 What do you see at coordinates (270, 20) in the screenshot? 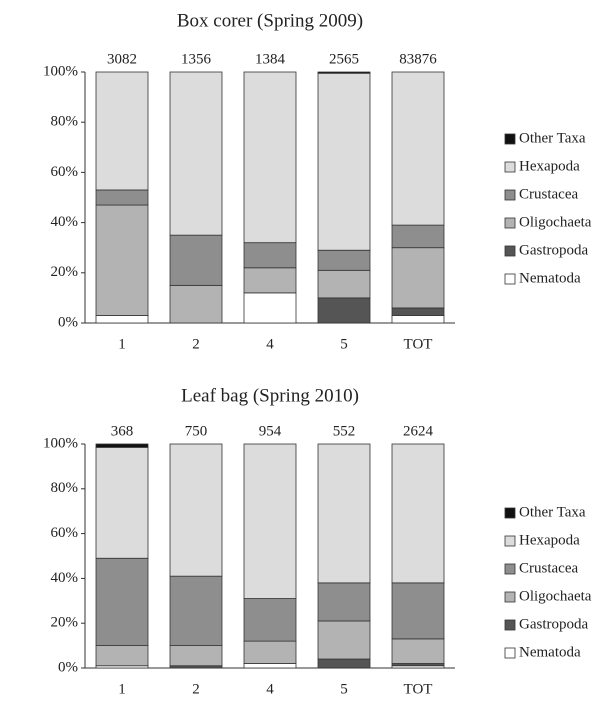
I see `chart-title: Box corer (Spring 2009)` at bounding box center [270, 20].